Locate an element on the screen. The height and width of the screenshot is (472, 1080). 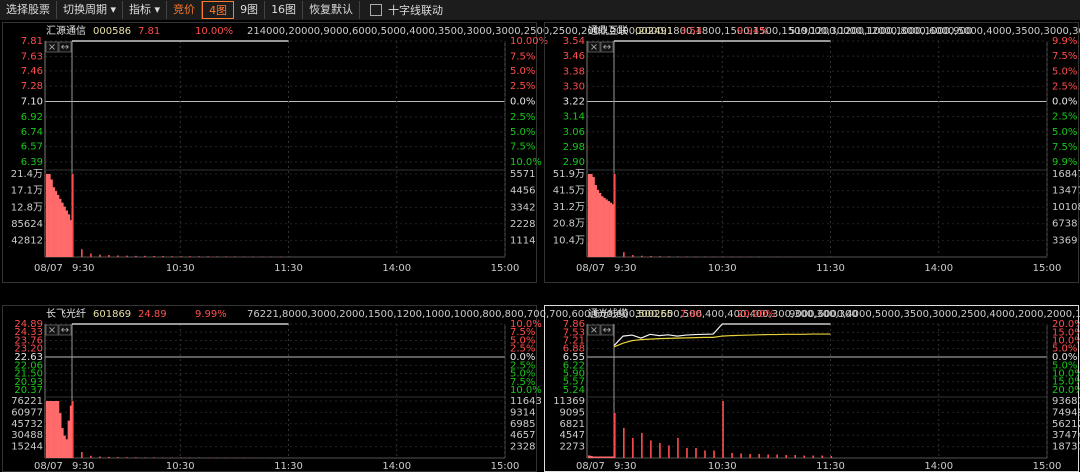
pct-tick-label: 2.5% is located at coordinates (522, 86).